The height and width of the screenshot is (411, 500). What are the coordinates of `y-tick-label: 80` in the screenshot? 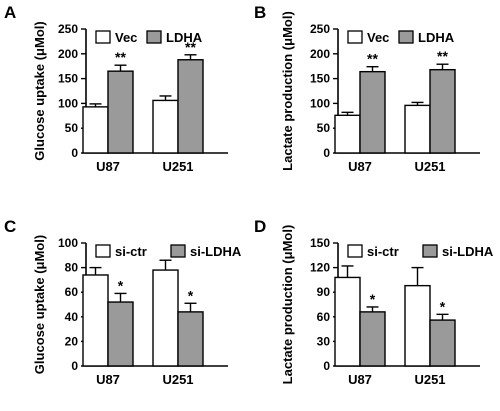 It's located at (72, 268).